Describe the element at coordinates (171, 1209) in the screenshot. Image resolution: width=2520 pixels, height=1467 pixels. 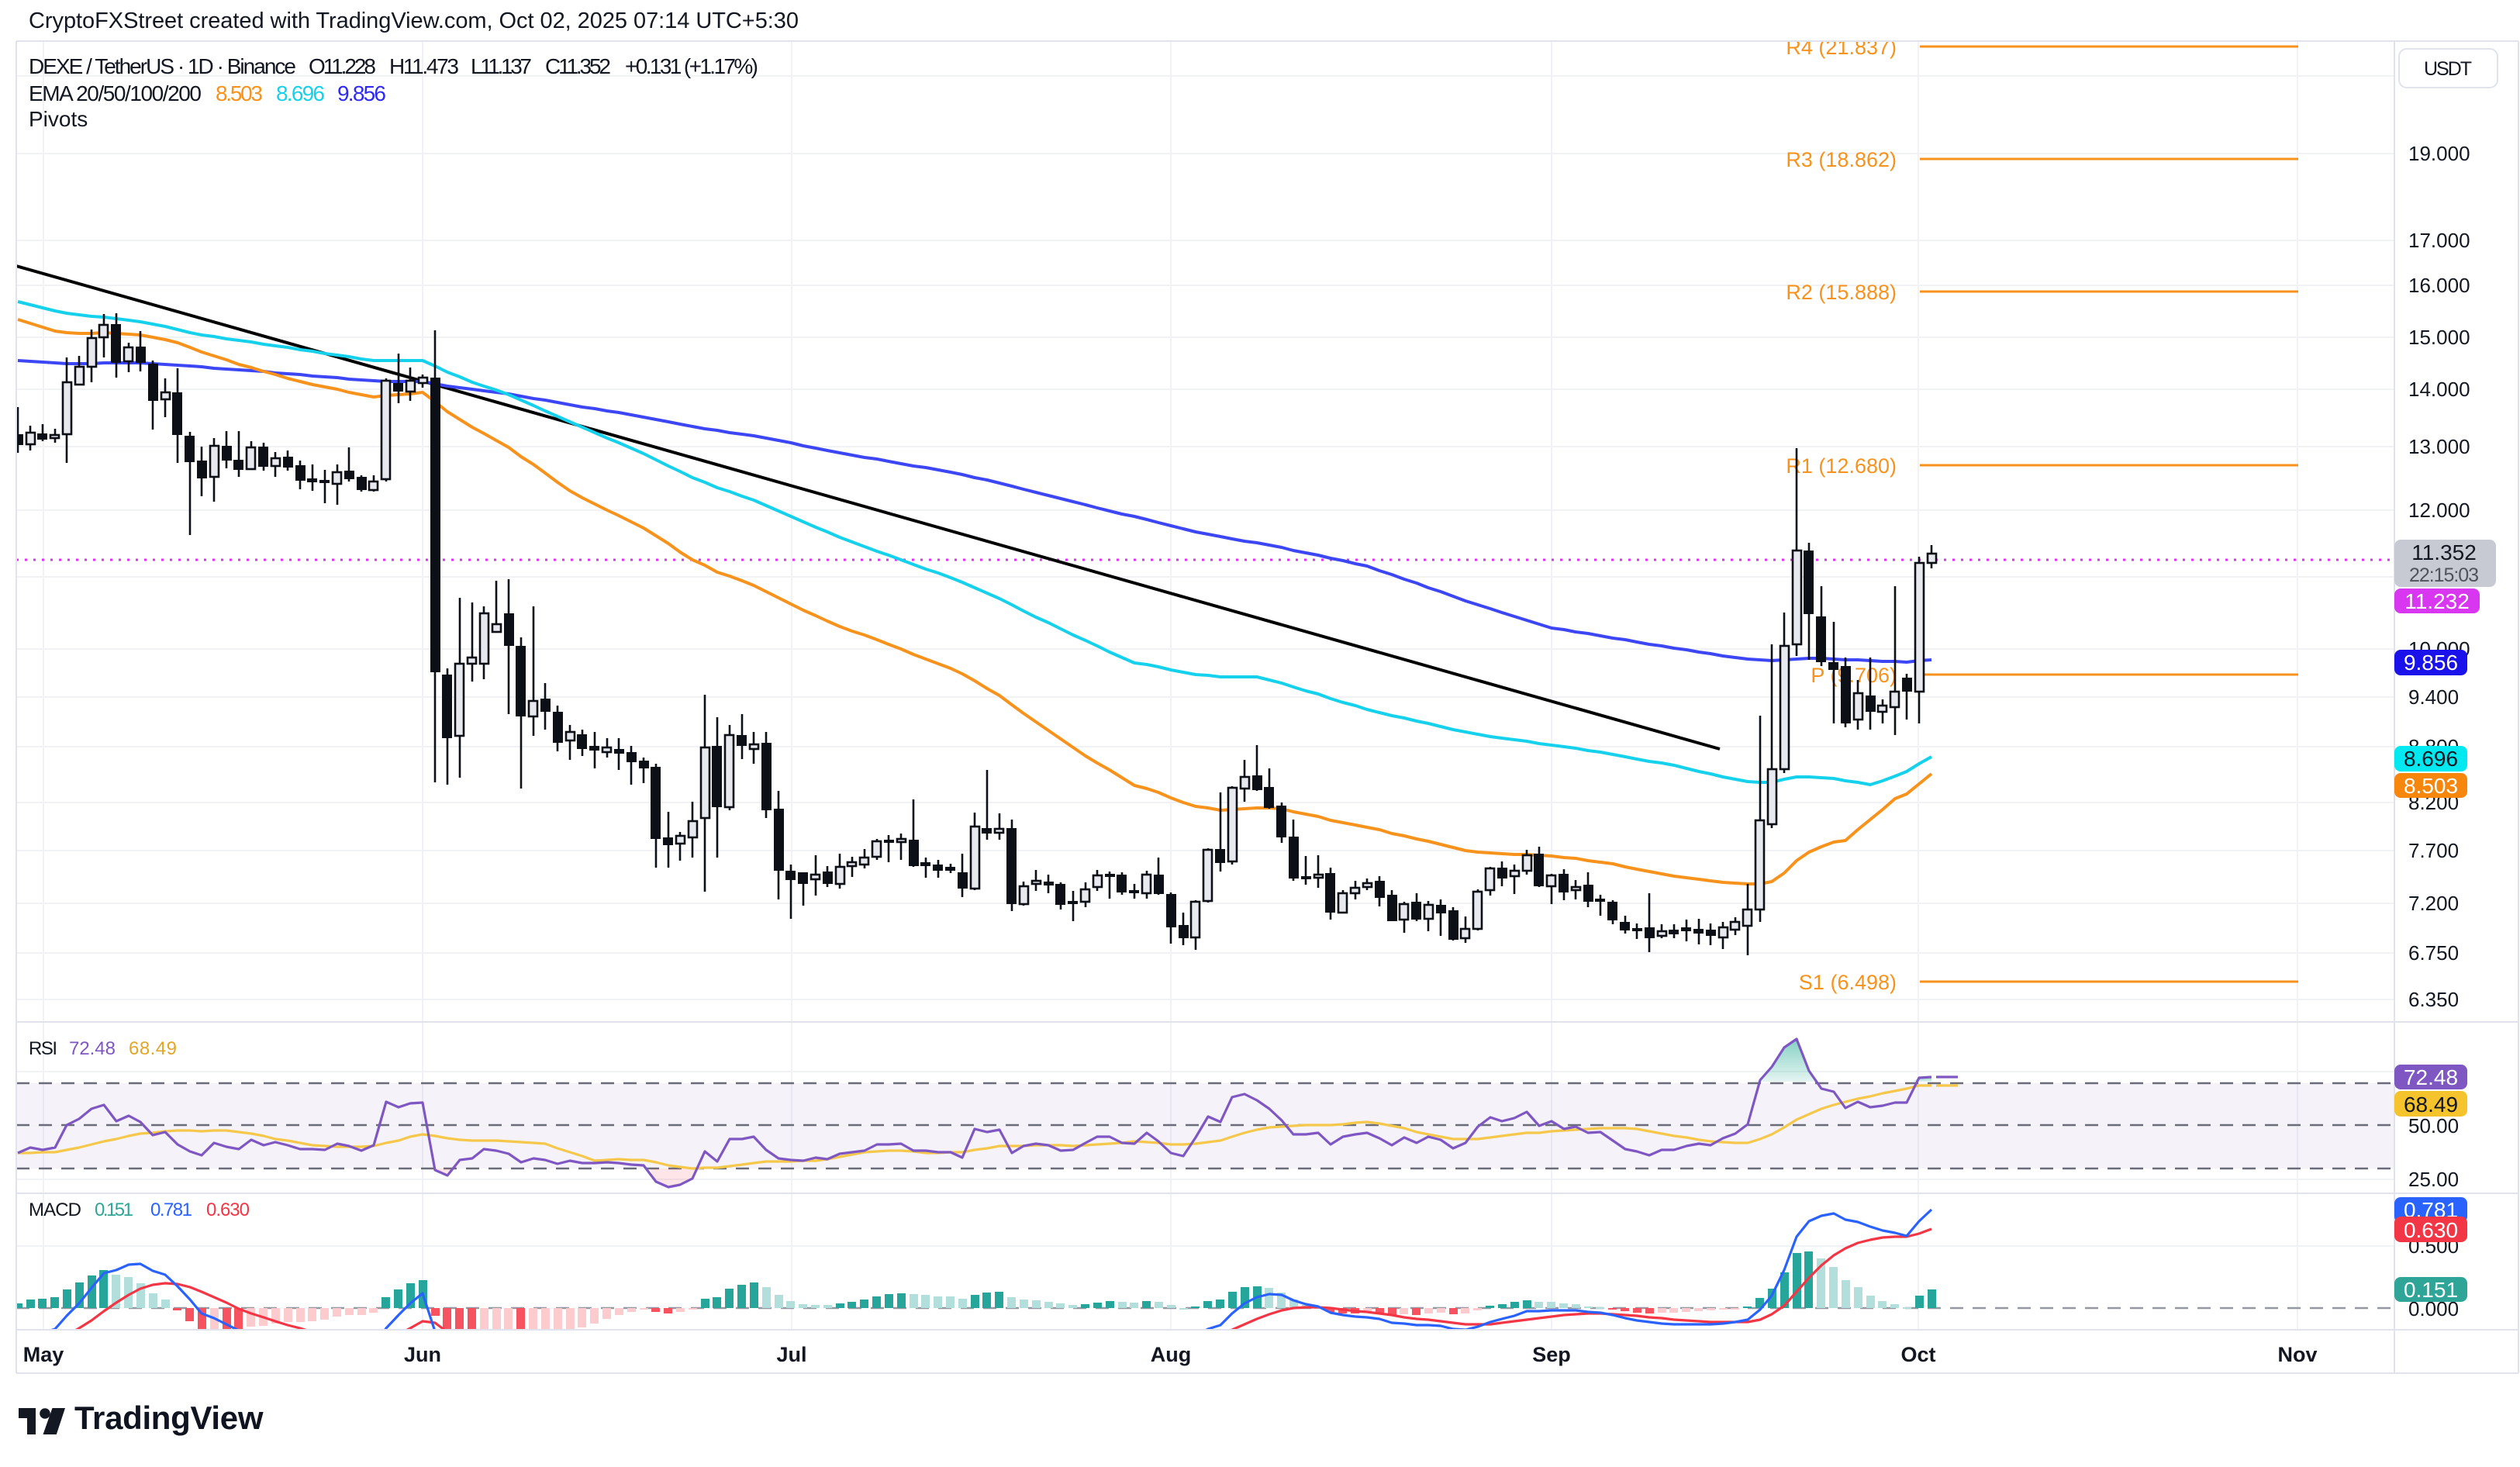
I see `svg-text: 0.781` at that location.